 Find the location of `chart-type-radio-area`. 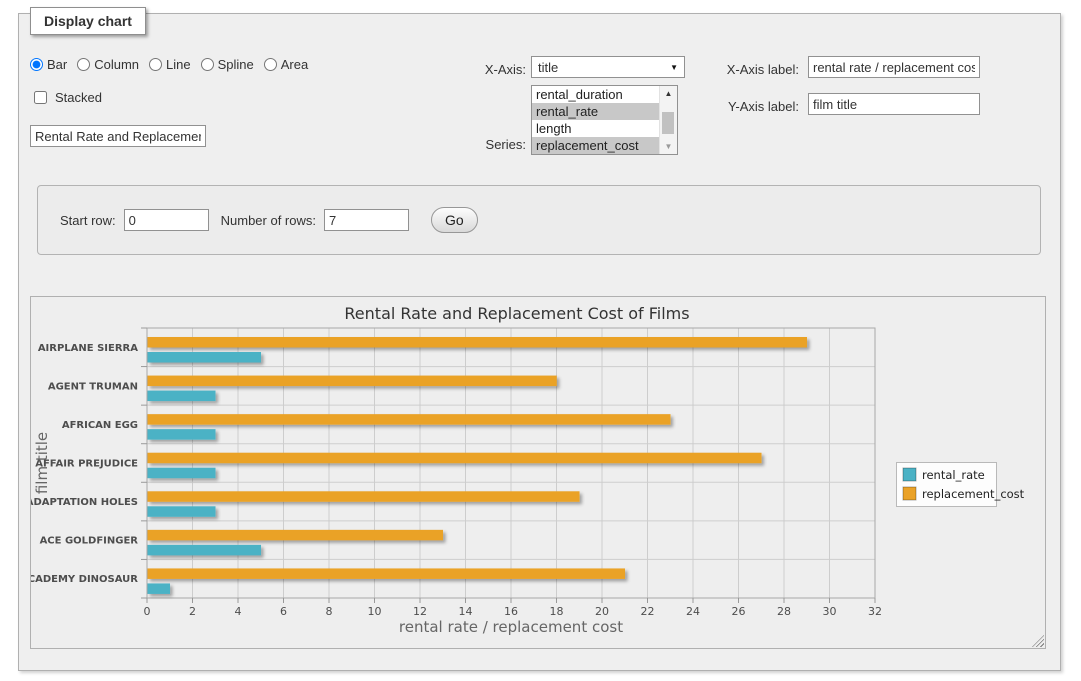

chart-type-radio-area is located at coordinates (270, 64).